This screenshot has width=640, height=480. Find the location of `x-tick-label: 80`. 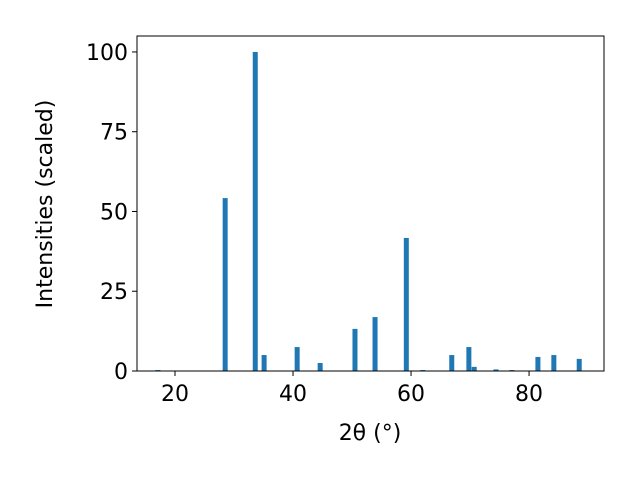

x-tick-label: 80 is located at coordinates (529, 394).